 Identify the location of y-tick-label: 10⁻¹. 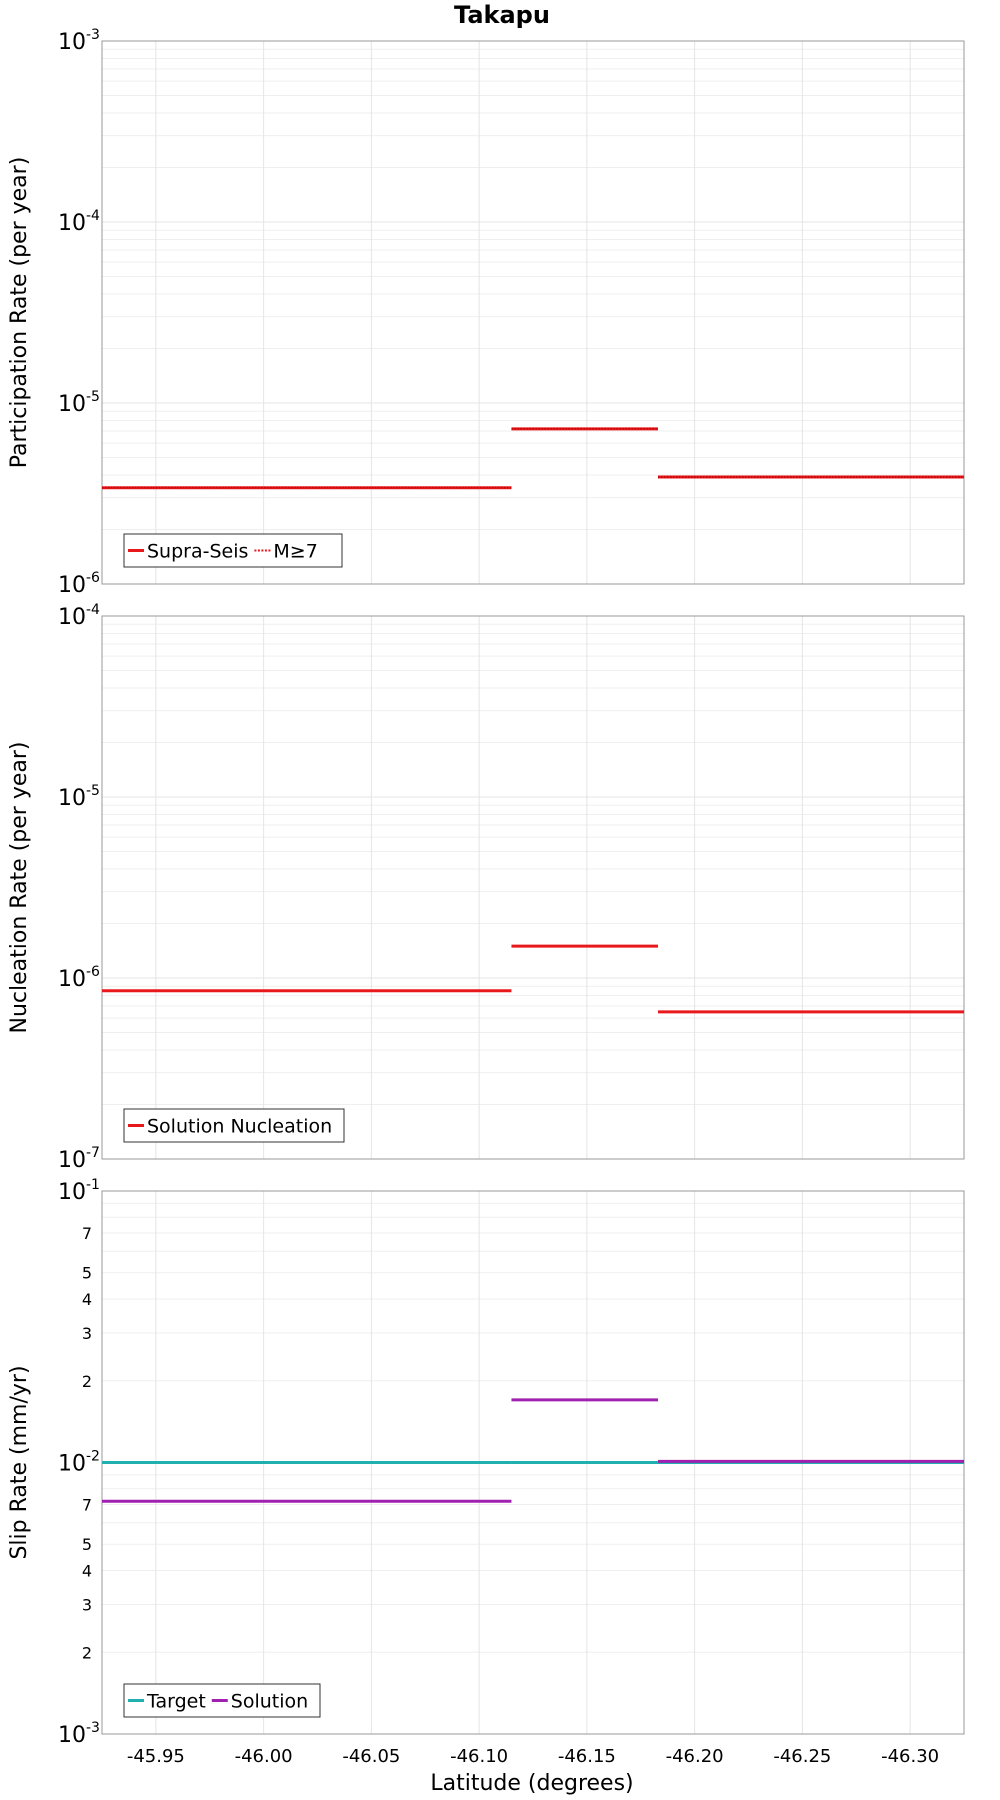
(79, 1191).